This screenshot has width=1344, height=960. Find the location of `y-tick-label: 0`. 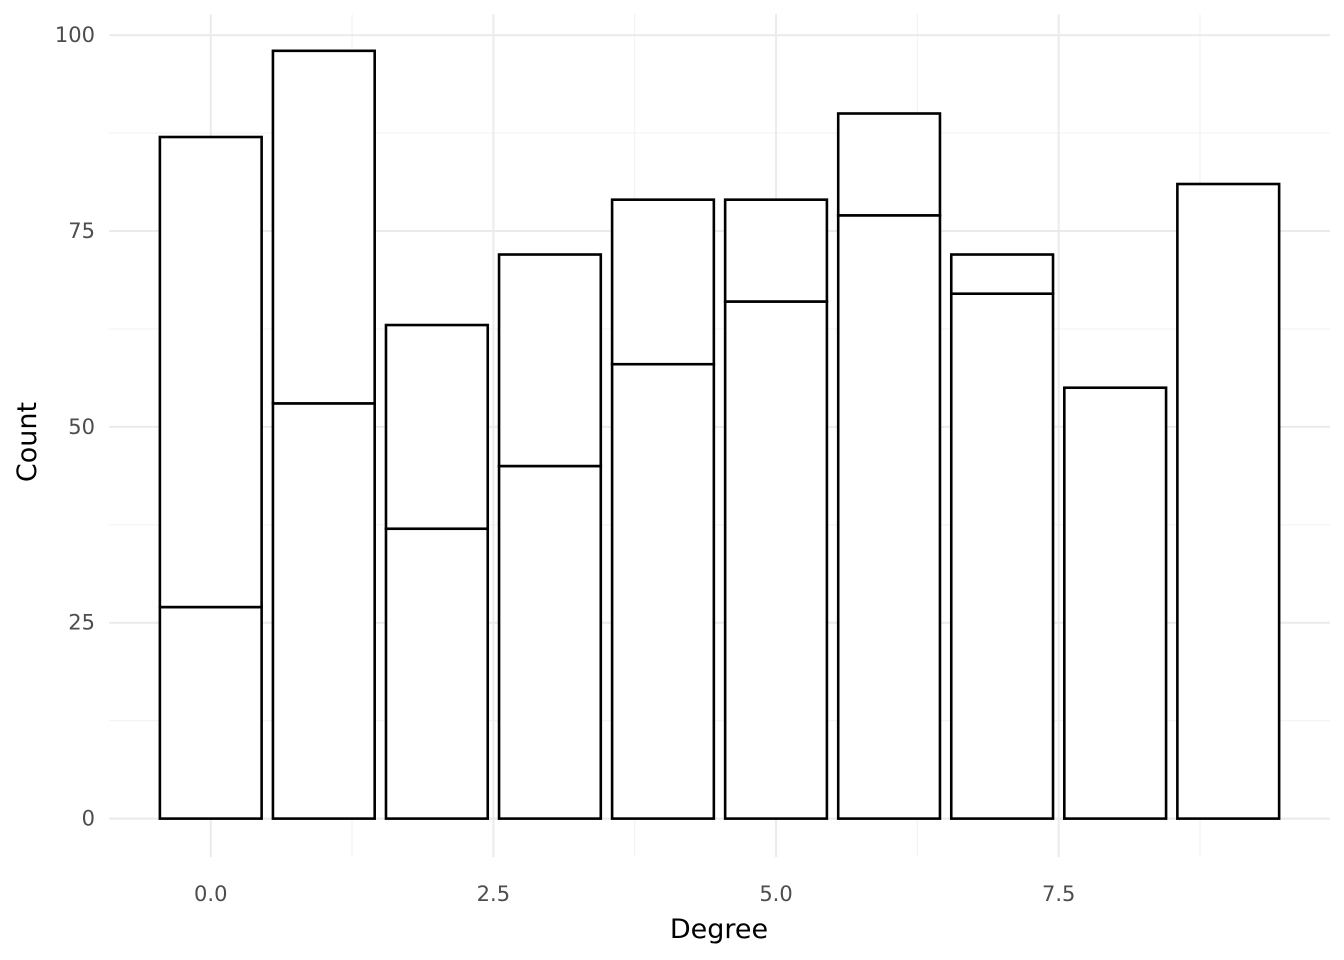

y-tick-label: 0 is located at coordinates (88, 819).